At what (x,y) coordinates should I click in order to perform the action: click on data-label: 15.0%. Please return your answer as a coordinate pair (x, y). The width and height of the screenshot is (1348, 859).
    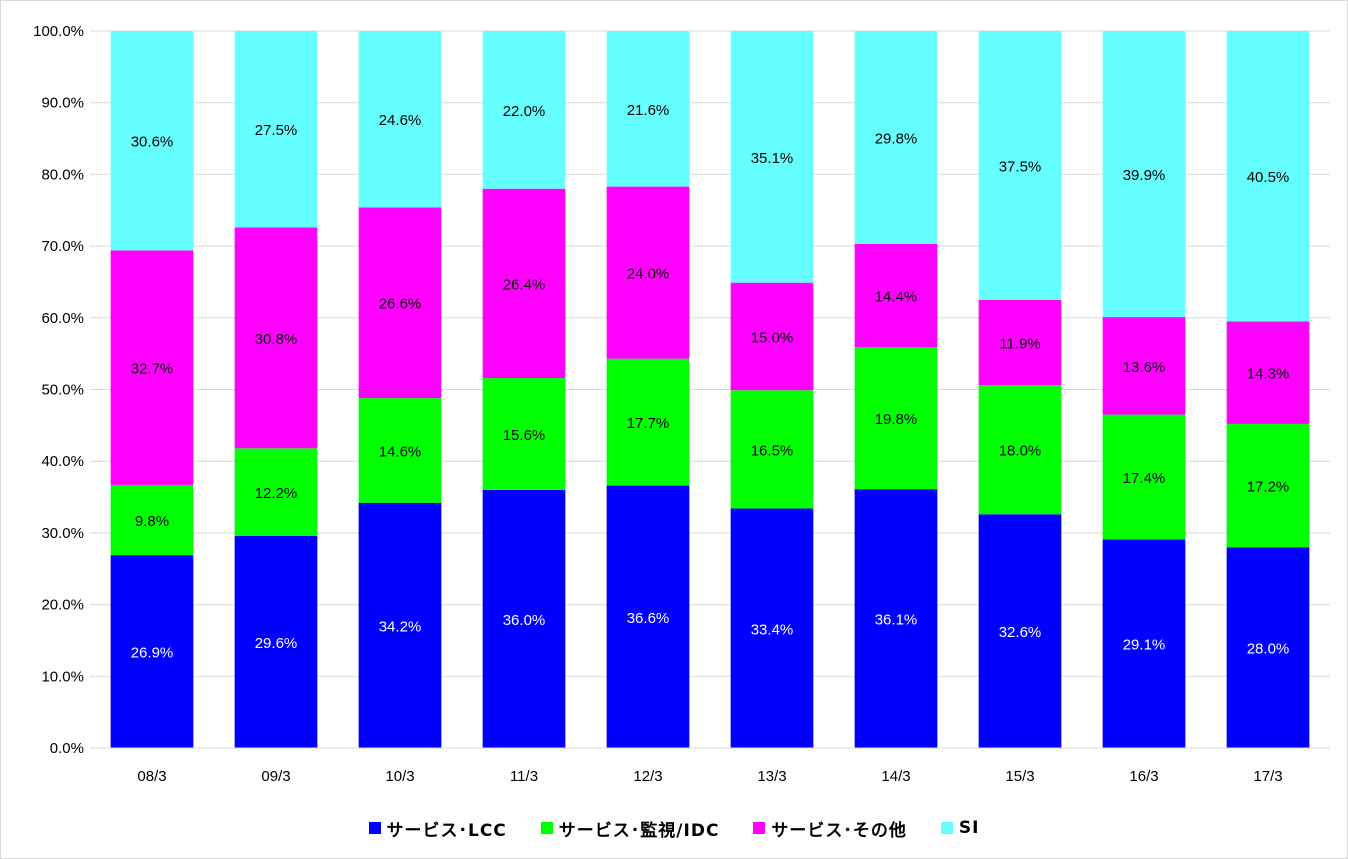
    Looking at the image, I should click on (772, 337).